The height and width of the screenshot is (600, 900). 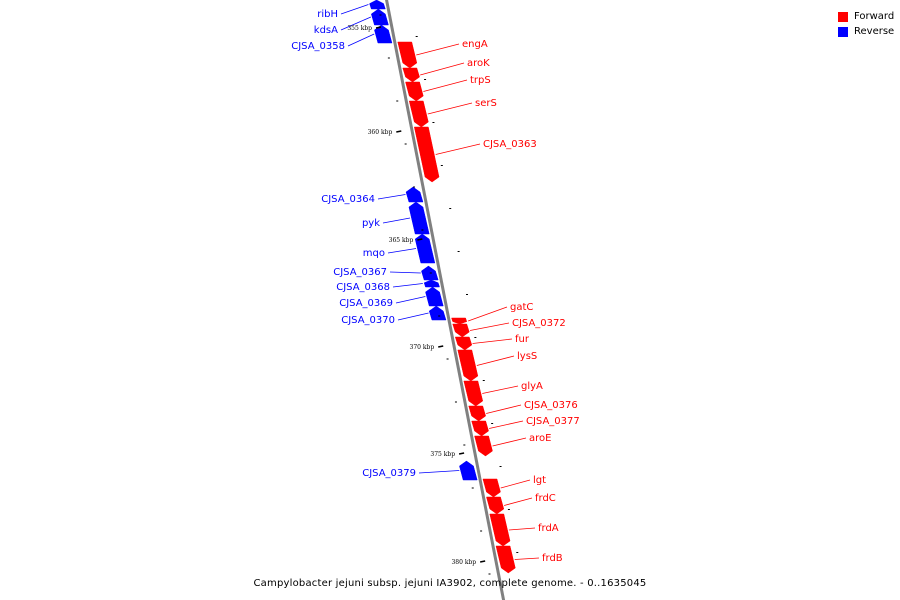 I want to click on gene-arrow-frdb, so click(x=505, y=559).